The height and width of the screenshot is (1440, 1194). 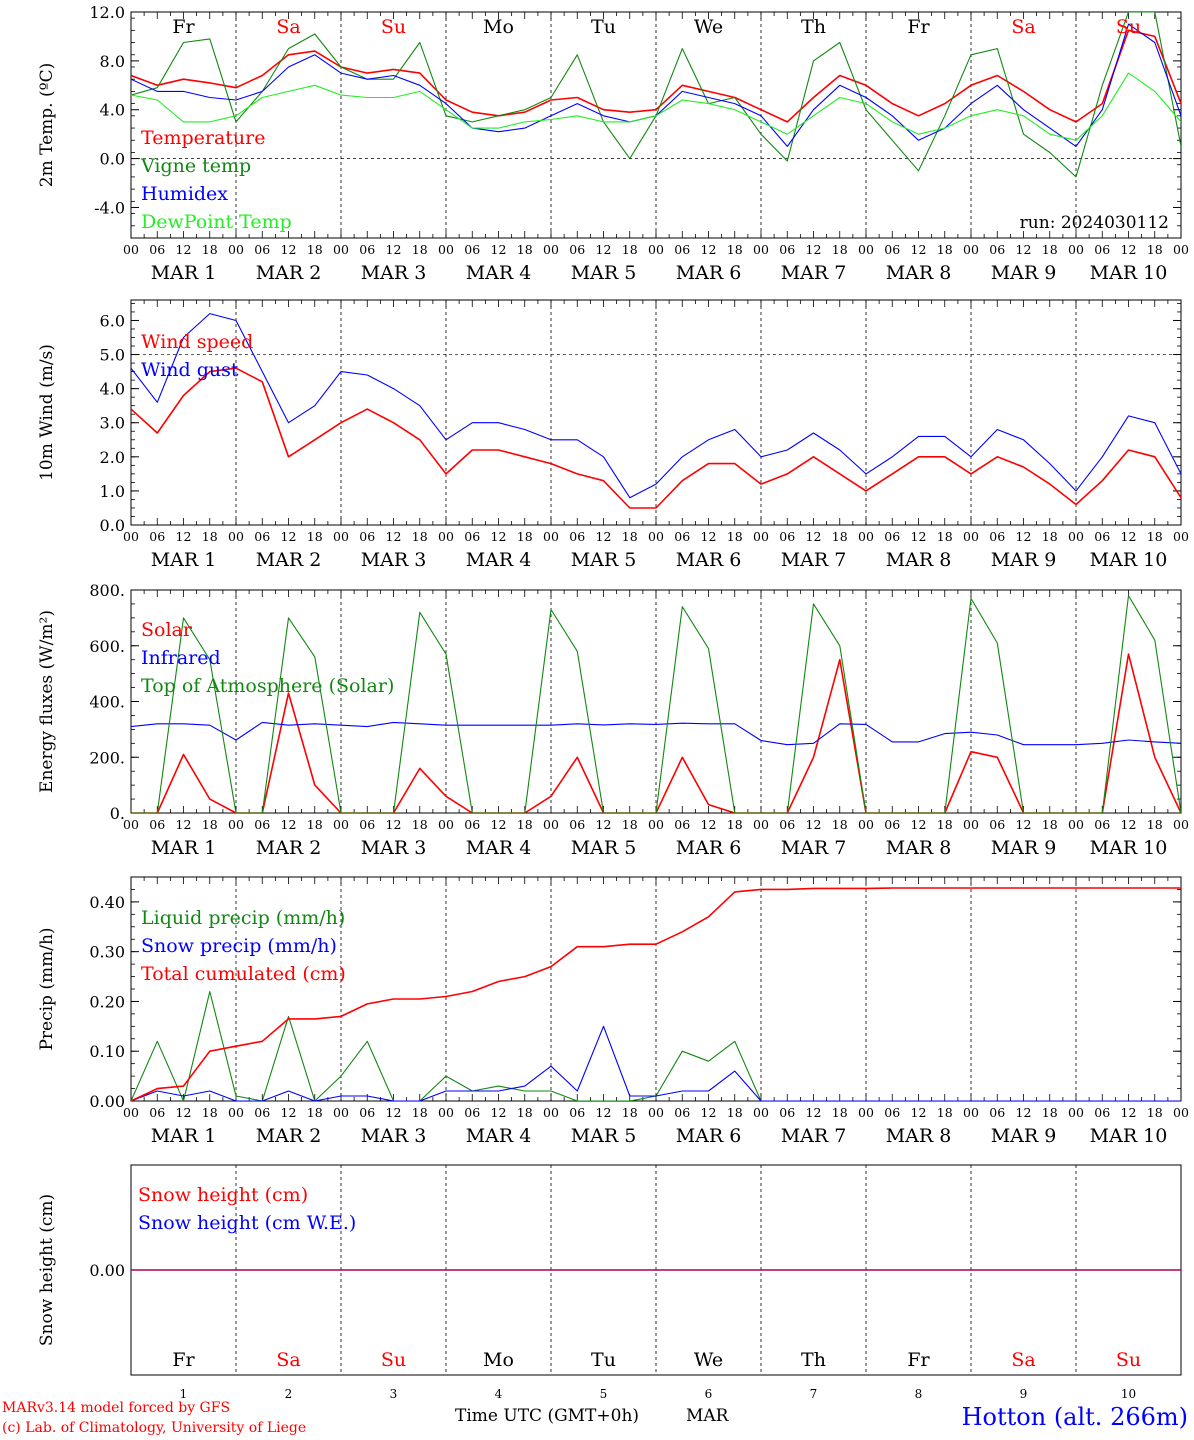 What do you see at coordinates (394, 1136) in the screenshot?
I see `x-date-label: MAR 3` at bounding box center [394, 1136].